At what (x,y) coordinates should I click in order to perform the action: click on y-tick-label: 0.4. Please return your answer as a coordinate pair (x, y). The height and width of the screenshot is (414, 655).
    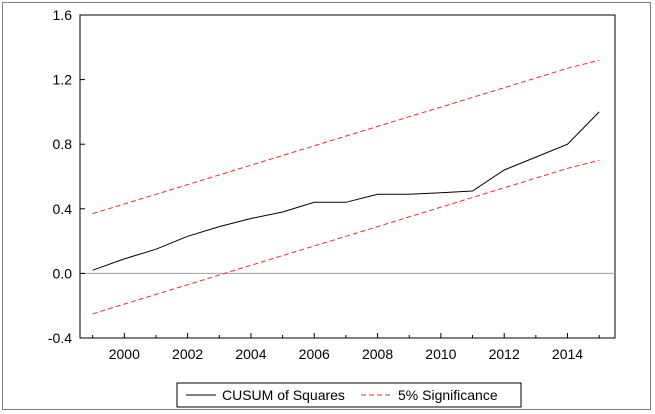
    Looking at the image, I should click on (63, 209).